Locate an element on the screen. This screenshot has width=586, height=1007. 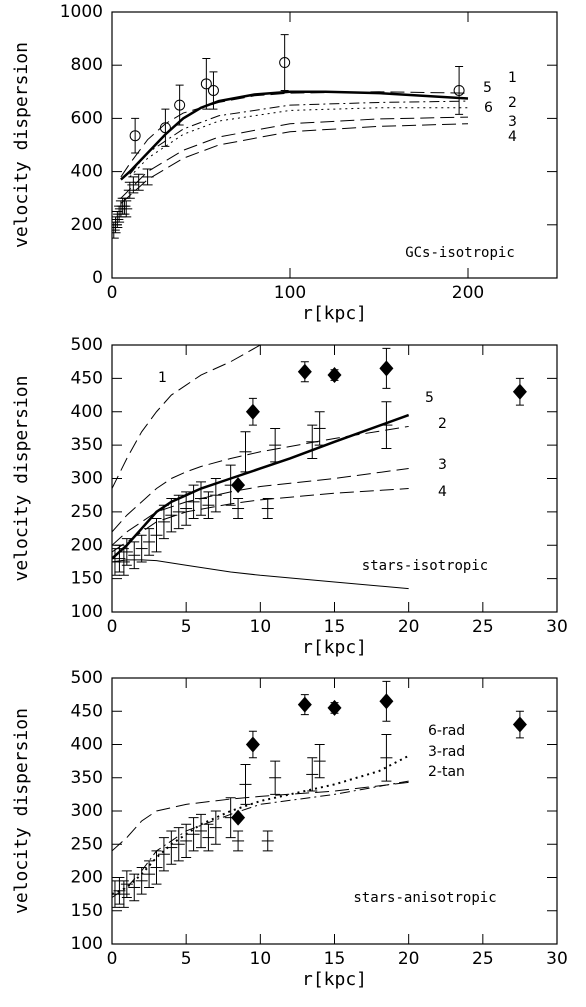
x-tick-label: 15 is located at coordinates (335, 959).